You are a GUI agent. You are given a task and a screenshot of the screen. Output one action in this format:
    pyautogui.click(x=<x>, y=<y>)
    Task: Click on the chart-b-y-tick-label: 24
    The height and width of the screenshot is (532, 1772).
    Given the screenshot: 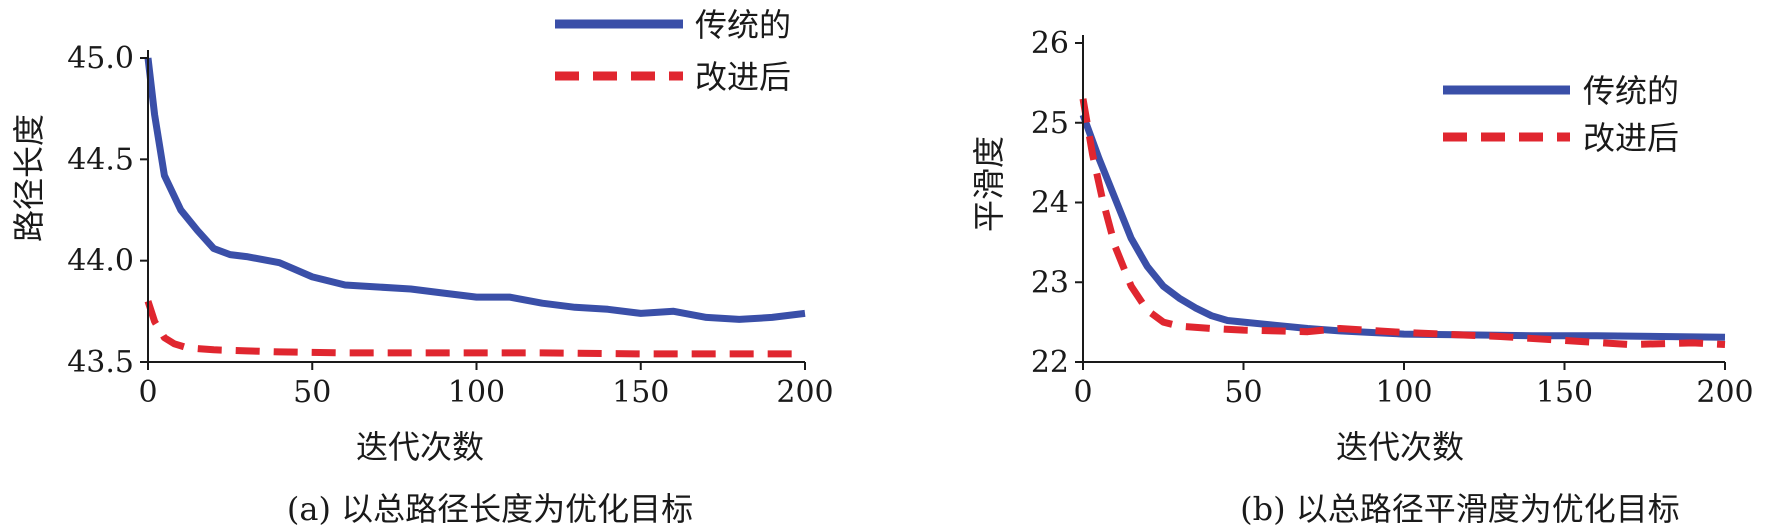 What is the action you would take?
    pyautogui.click(x=1050, y=203)
    